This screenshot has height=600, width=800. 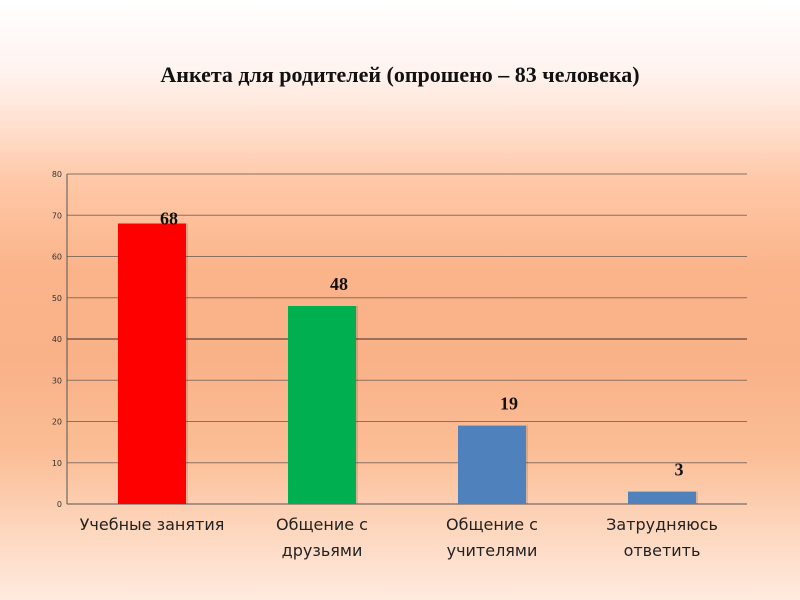 What do you see at coordinates (57, 339) in the screenshot?
I see `y-tick-label: 40` at bounding box center [57, 339].